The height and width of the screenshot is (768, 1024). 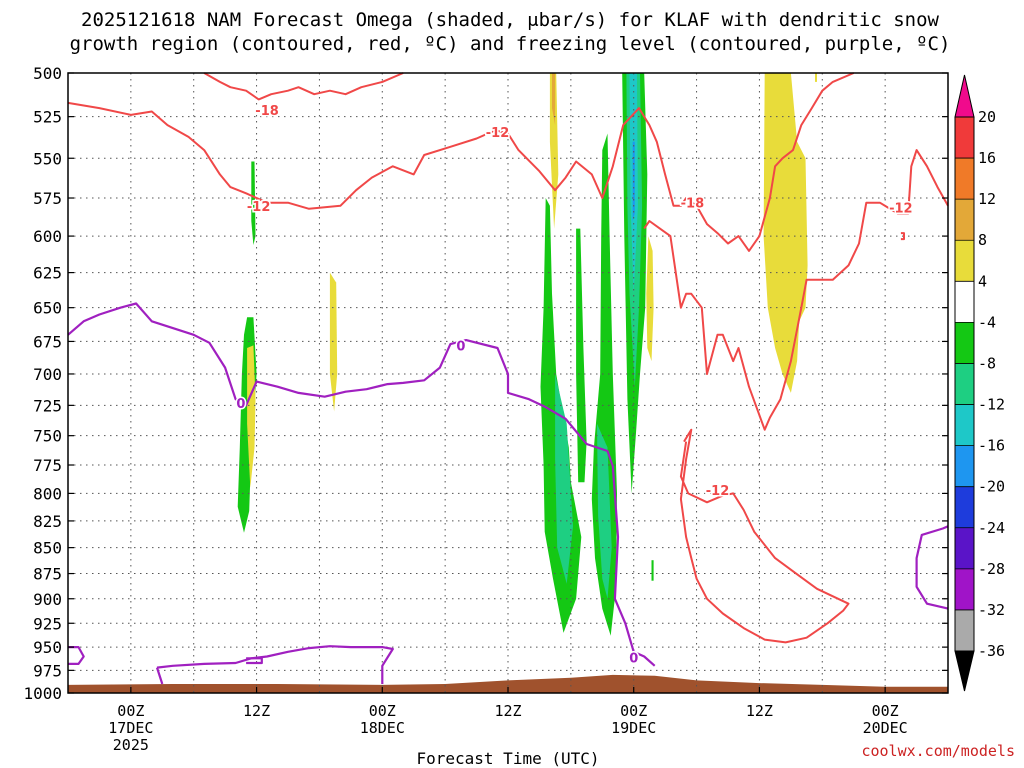 I want to click on y-tick-label: 675, so click(x=47, y=341).